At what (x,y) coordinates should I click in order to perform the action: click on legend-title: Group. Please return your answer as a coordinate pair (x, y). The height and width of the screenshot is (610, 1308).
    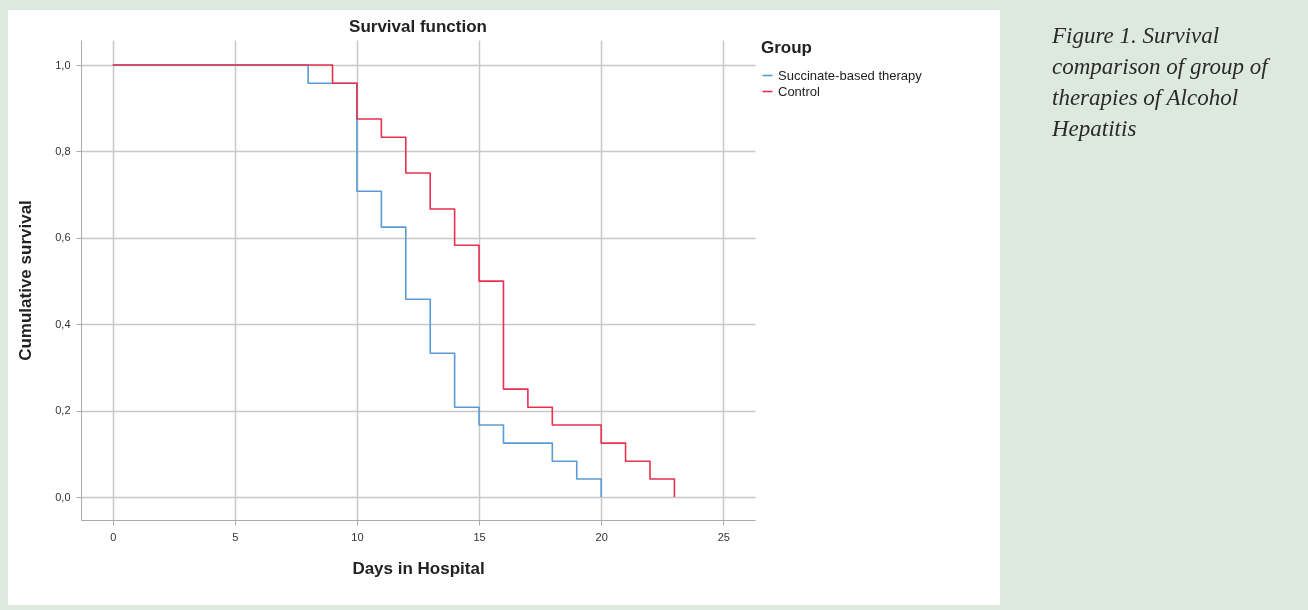
    Looking at the image, I should click on (786, 47).